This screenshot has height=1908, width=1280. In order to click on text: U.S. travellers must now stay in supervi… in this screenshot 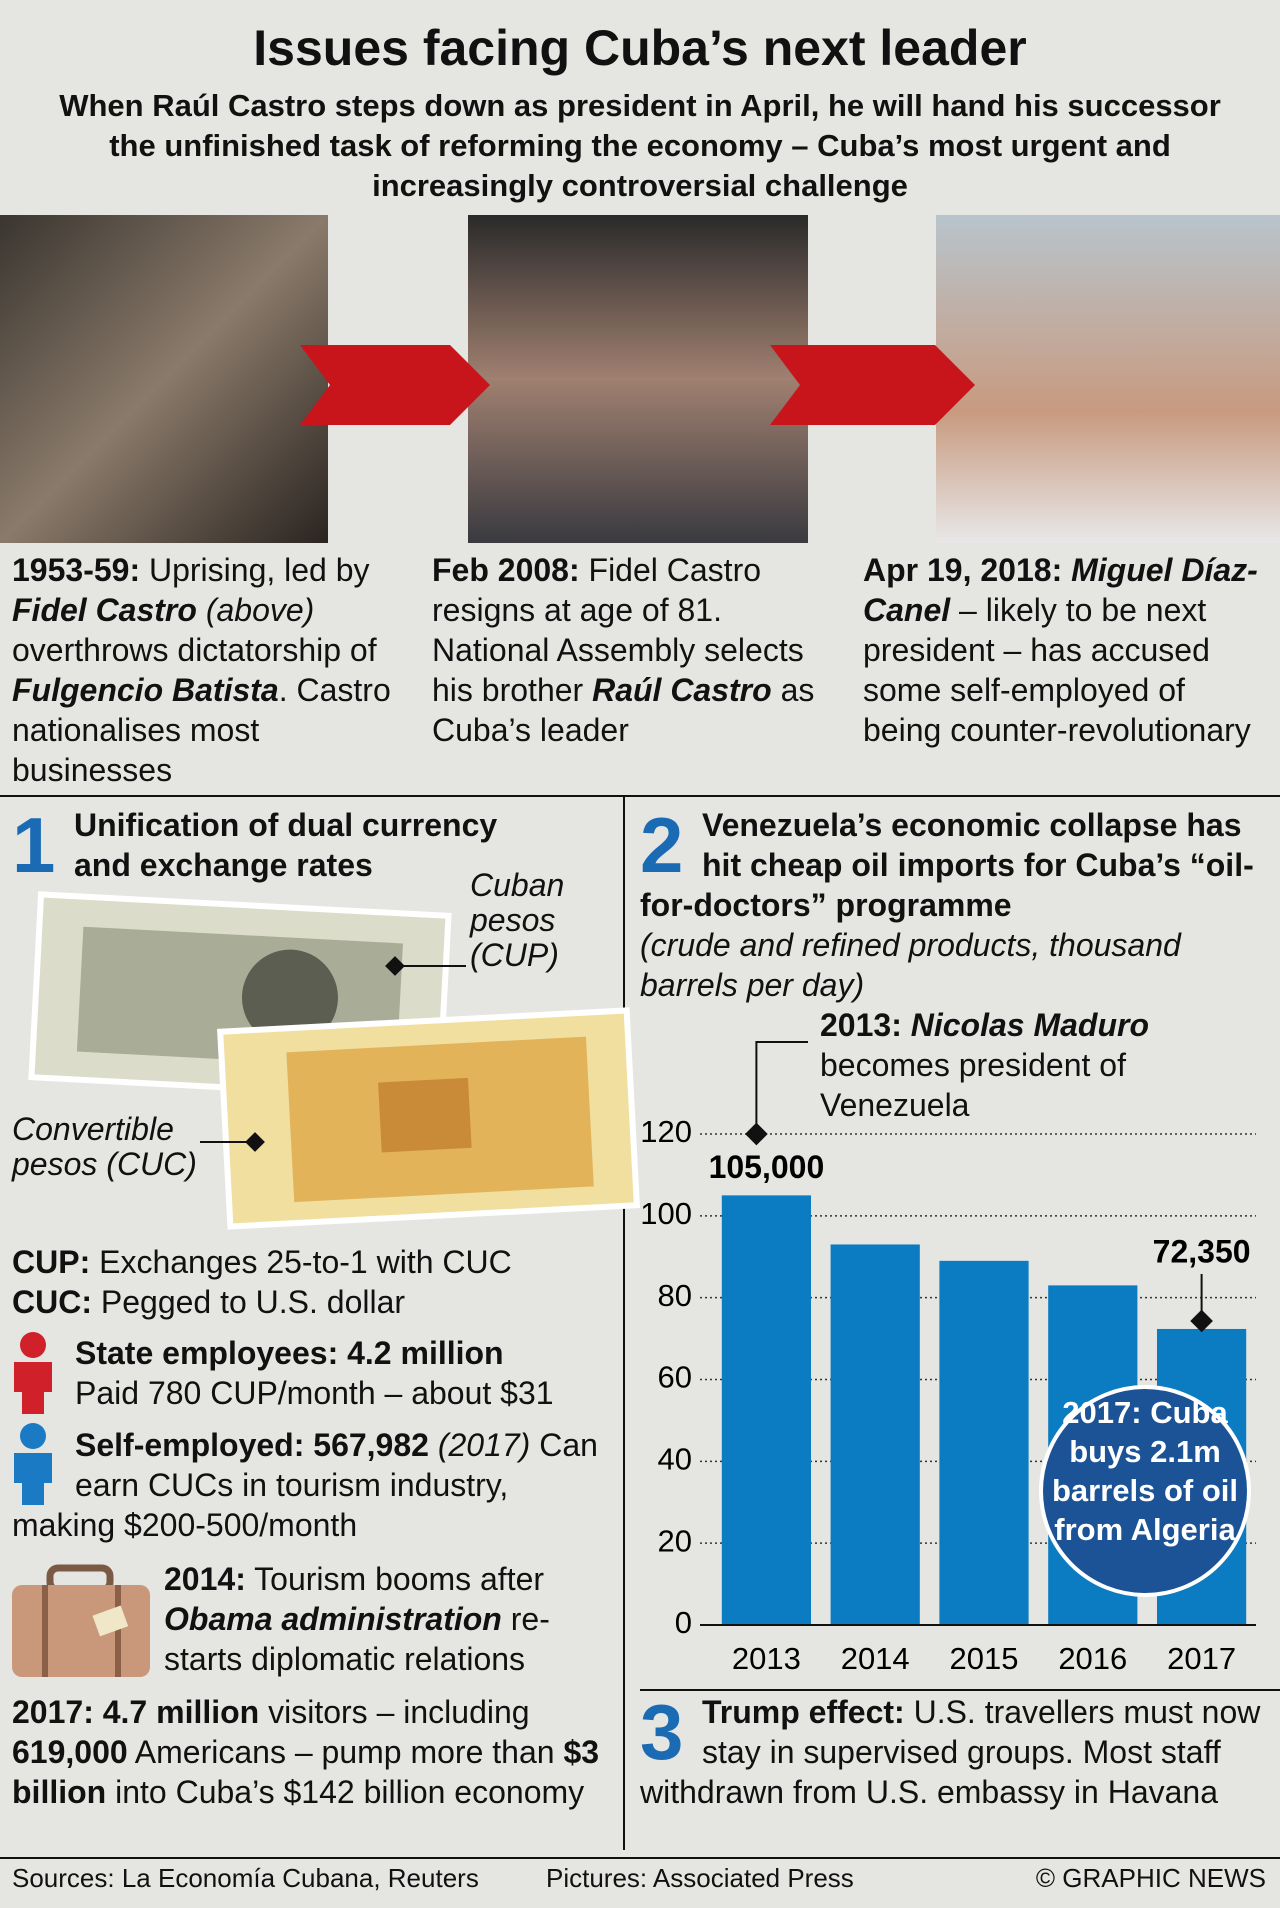, I will do `click(950, 1752)`.